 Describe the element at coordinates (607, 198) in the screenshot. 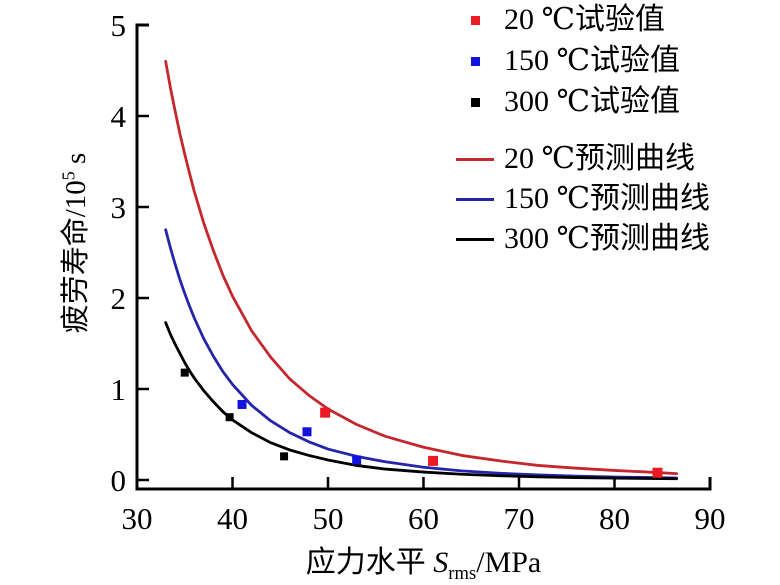

I see `legend-label: 150 ℃预测曲线` at that location.